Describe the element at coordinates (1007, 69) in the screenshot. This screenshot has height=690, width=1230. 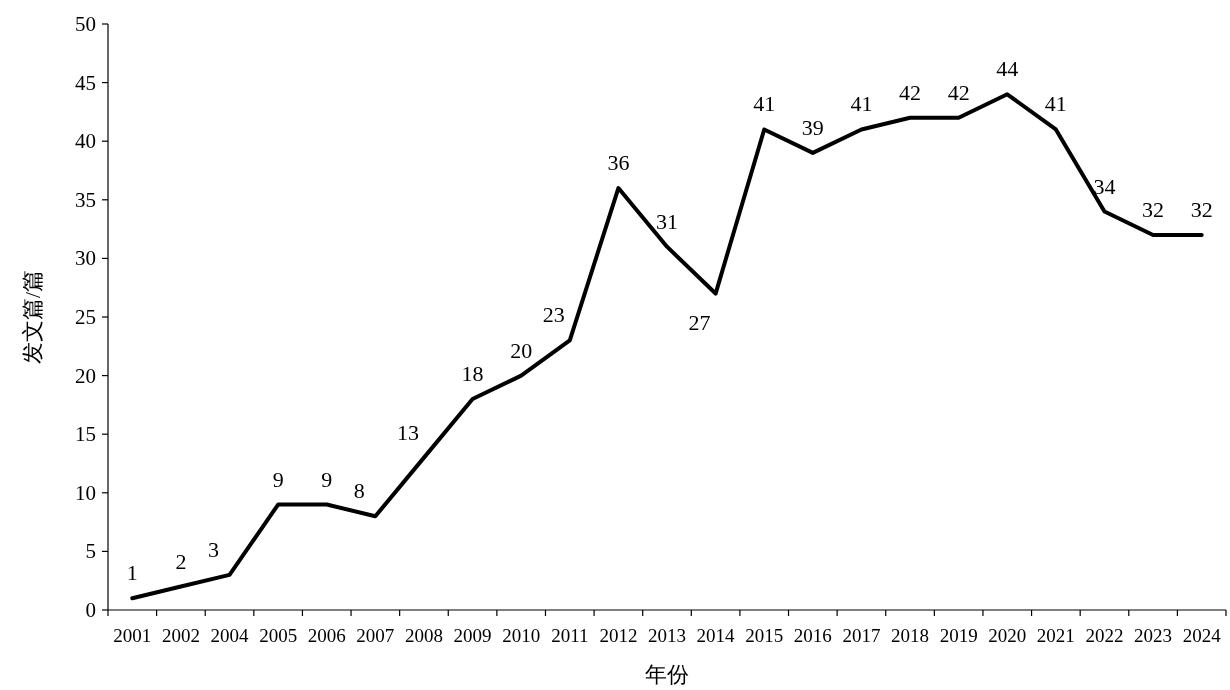
I see `data-label: 44` at that location.